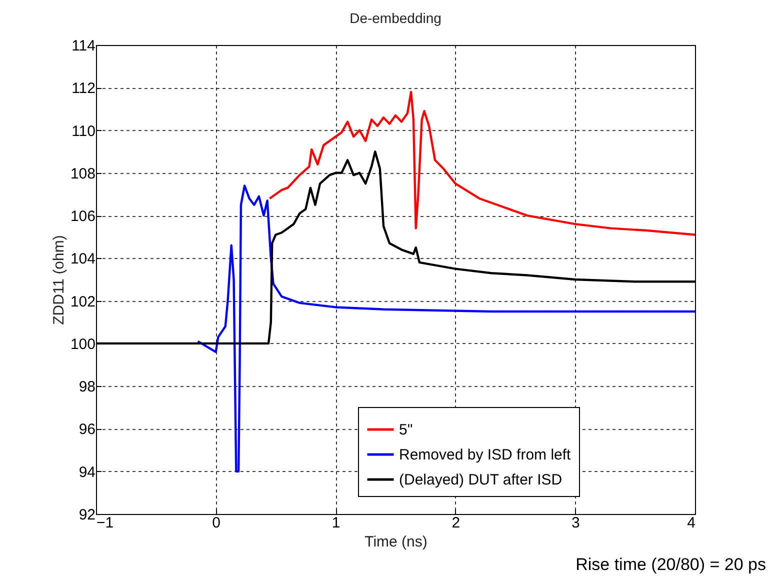 This screenshot has height=579, width=778. I want to click on y-tick-label: 100, so click(83, 344).